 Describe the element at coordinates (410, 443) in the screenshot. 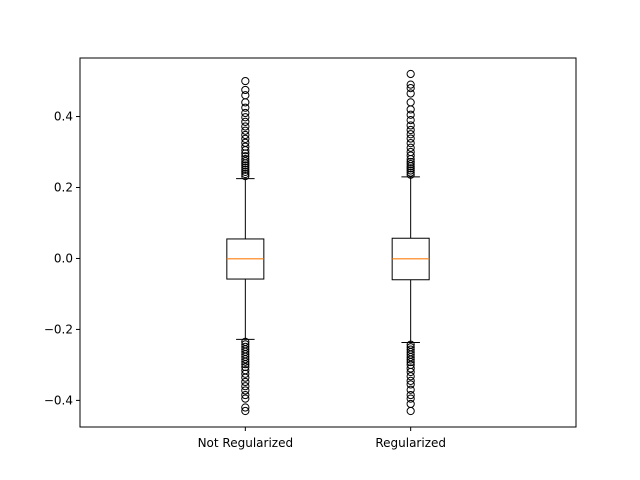

I see `x-tick-label: Regularized` at that location.